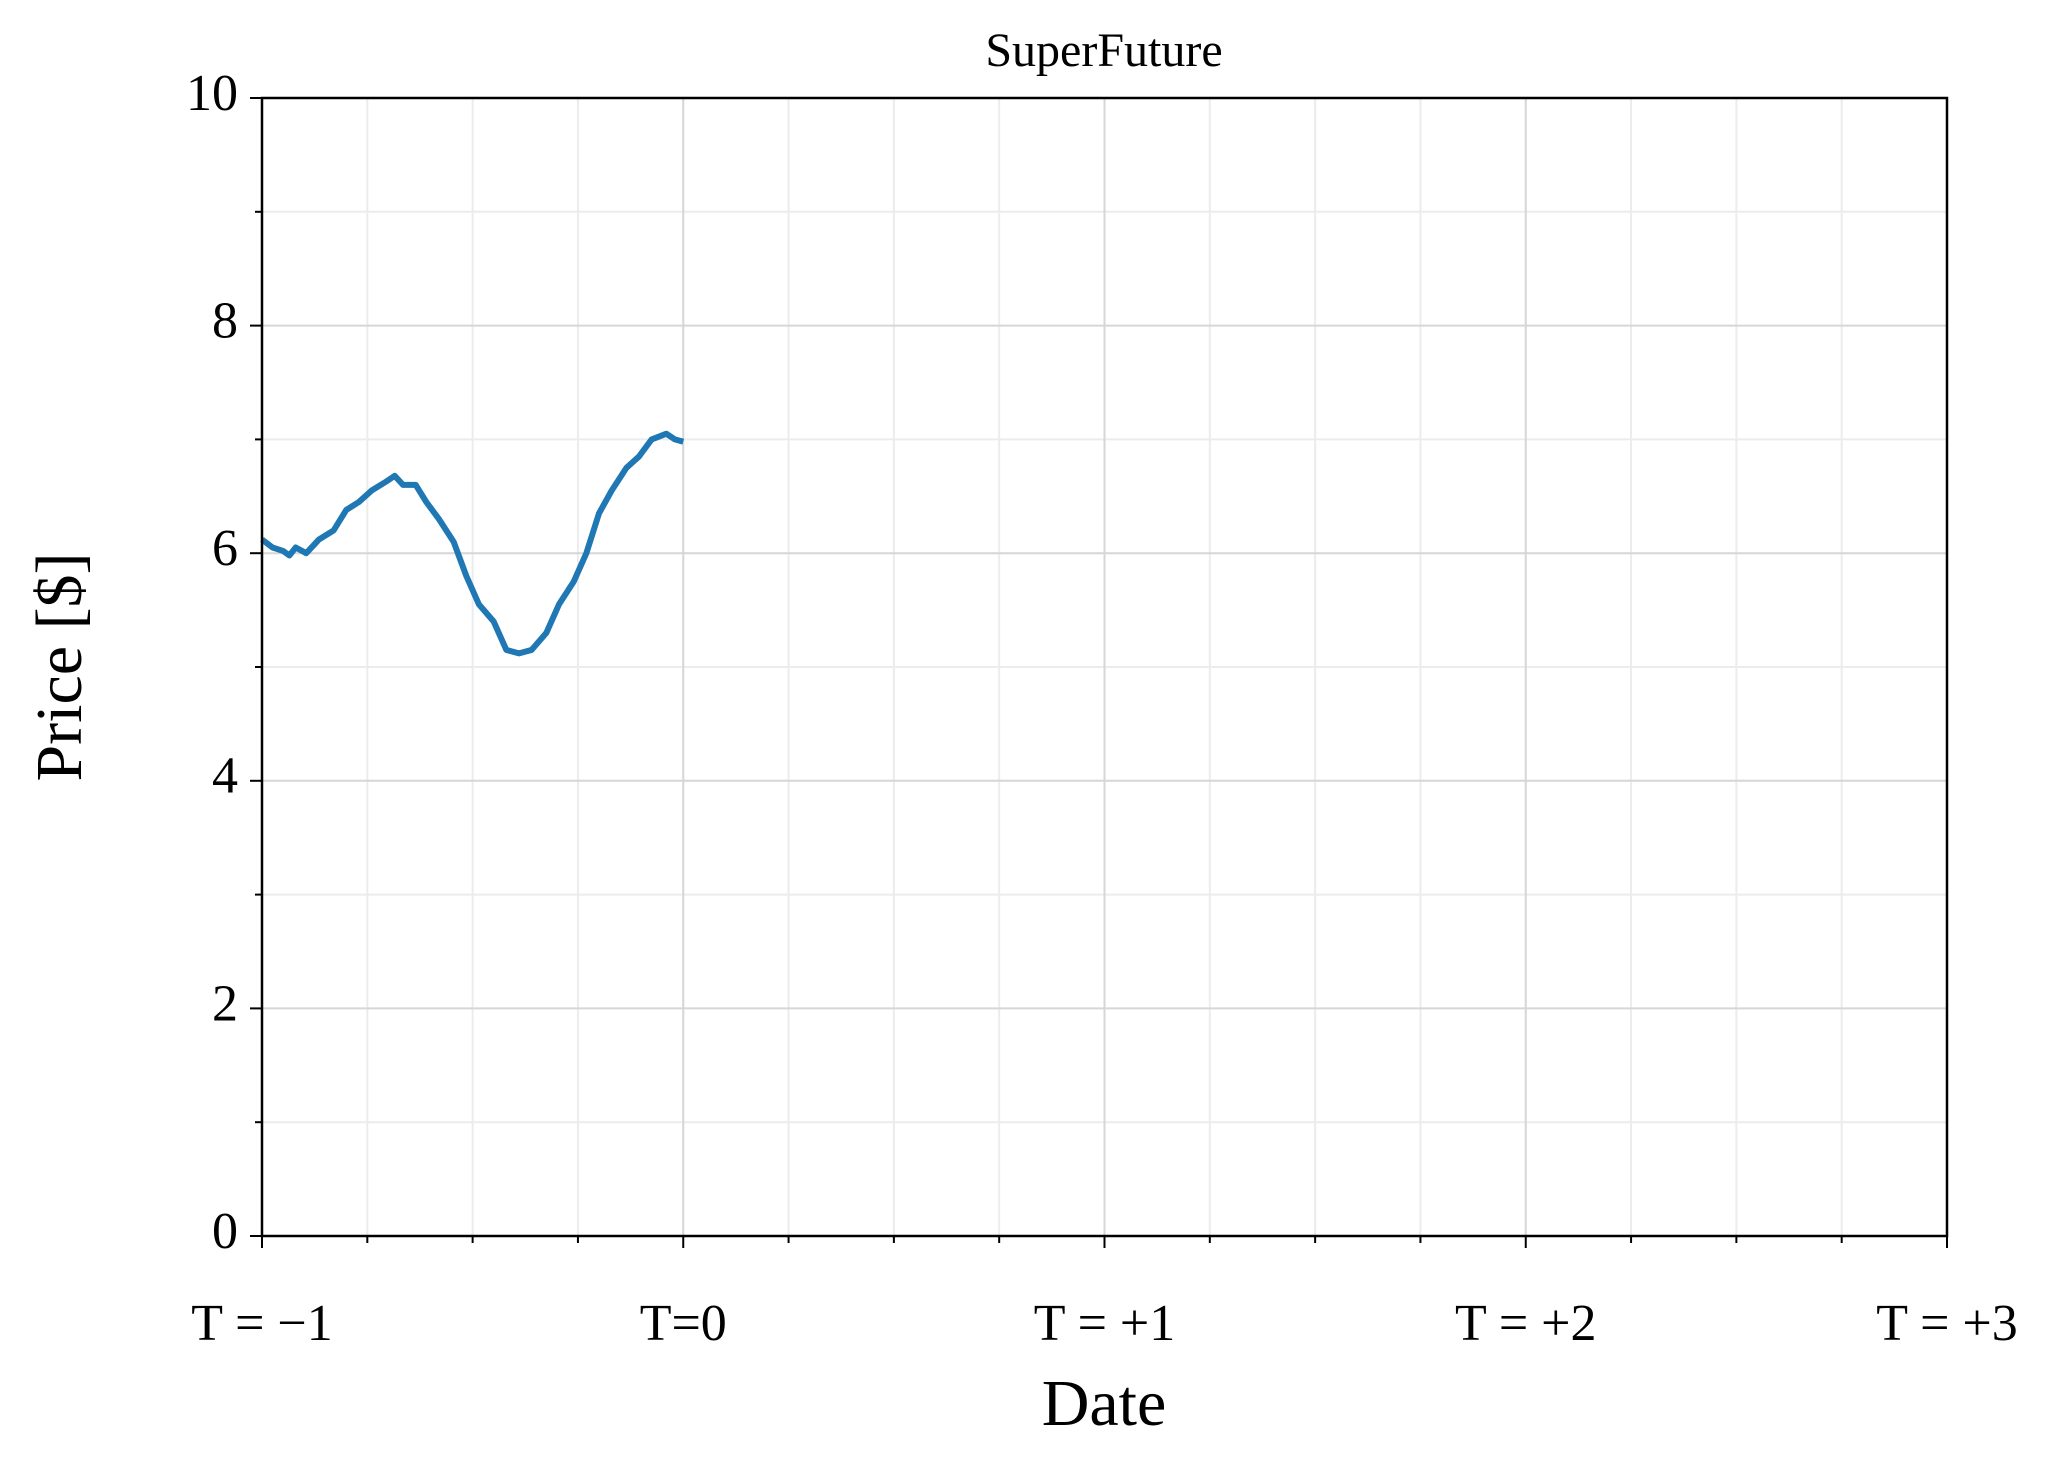 This screenshot has width=2070, height=1470. I want to click on y-tick-label: 2, so click(225, 1003).